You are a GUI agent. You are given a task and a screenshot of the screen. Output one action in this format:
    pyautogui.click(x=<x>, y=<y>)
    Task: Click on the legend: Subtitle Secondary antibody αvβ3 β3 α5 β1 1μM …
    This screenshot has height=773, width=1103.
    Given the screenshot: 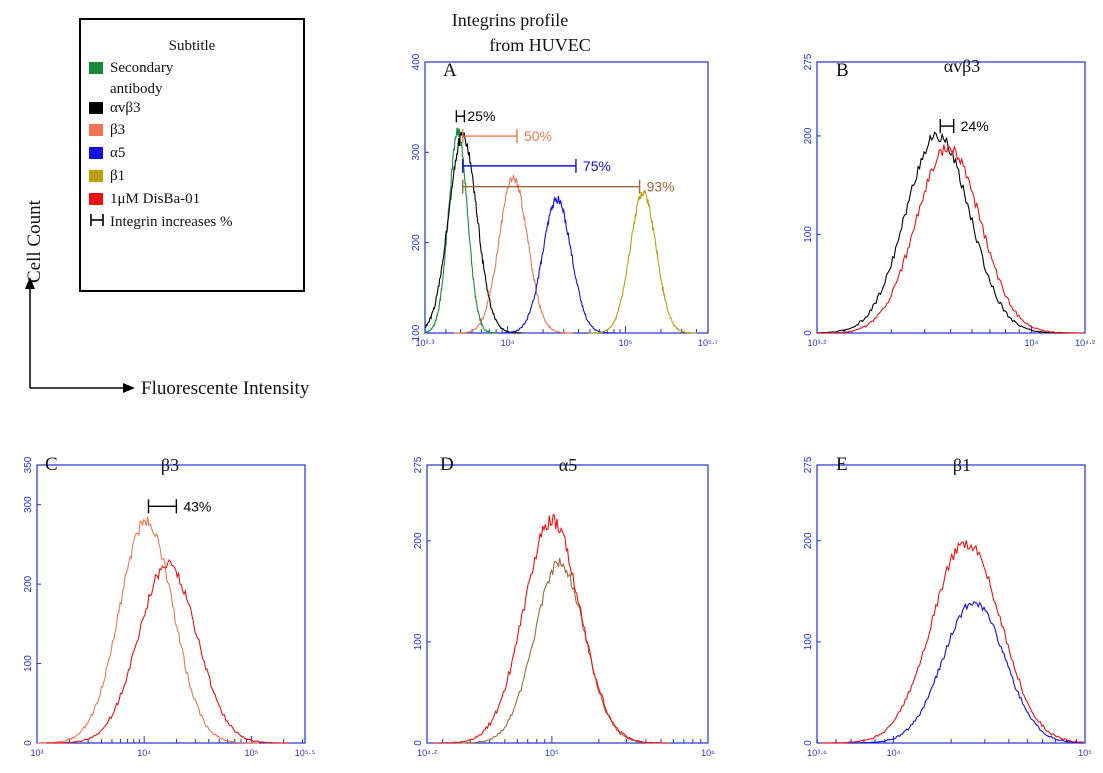 What is the action you would take?
    pyautogui.click(x=192, y=155)
    